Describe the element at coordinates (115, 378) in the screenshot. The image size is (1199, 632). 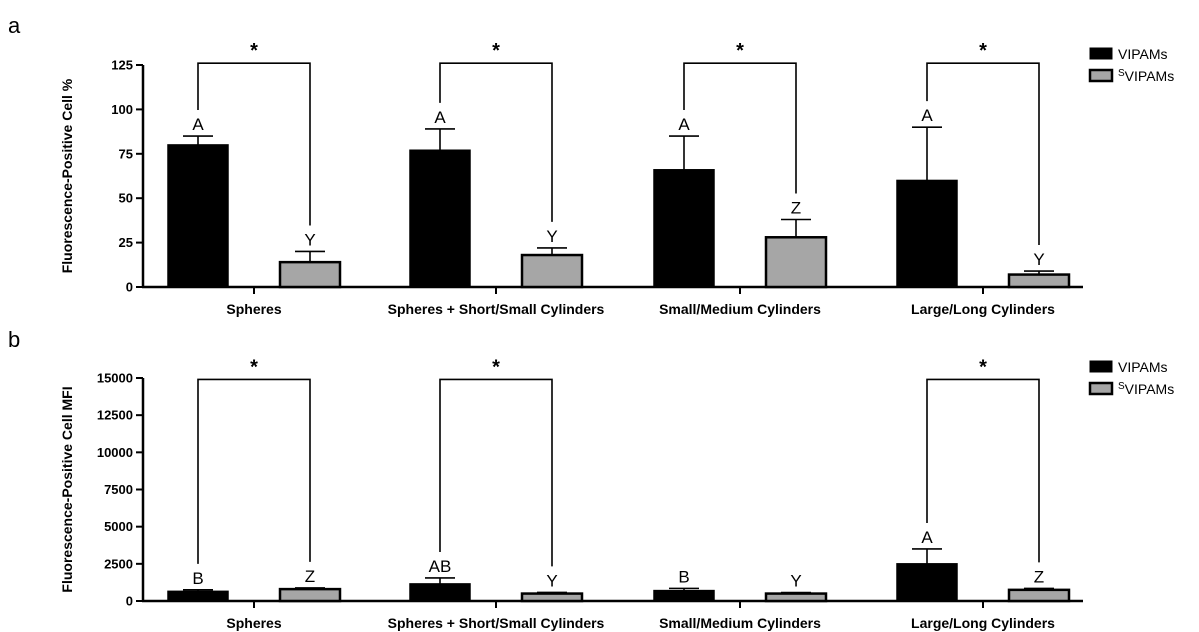
I see `y-tick-label: 15000` at that location.